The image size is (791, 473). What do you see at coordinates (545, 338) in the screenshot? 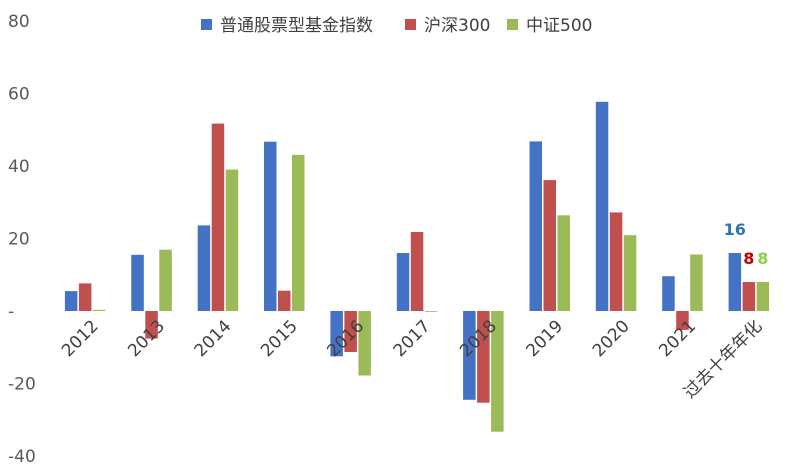
I see `x-tick-label: 2019` at bounding box center [545, 338].